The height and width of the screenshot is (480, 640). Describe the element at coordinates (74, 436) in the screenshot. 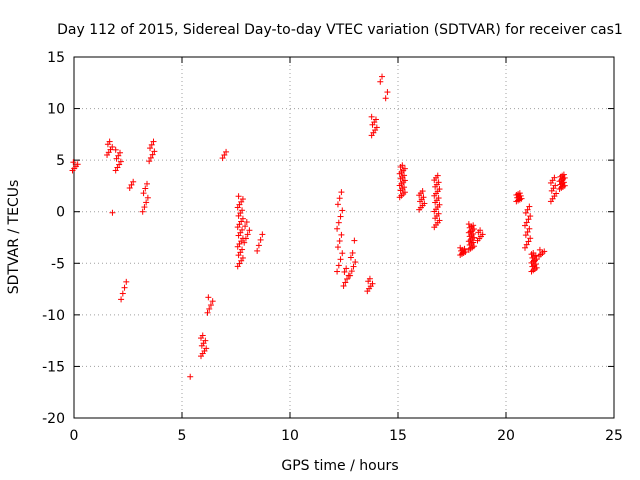

I see `x-tick-label: 0` at that location.